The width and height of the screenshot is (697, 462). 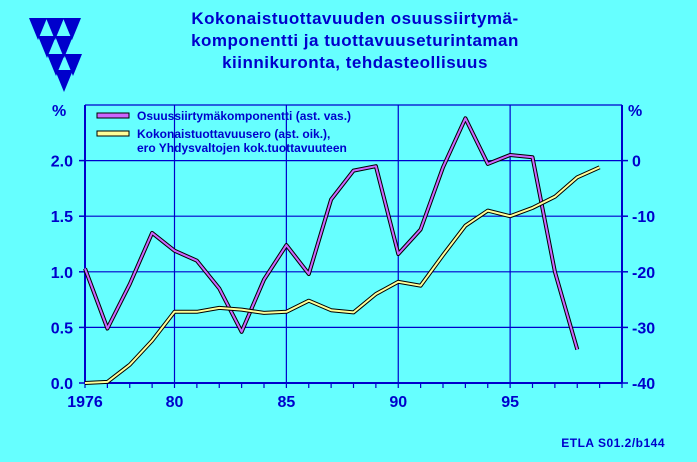 What do you see at coordinates (398, 402) in the screenshot?
I see `x-tick-label: 90` at bounding box center [398, 402].